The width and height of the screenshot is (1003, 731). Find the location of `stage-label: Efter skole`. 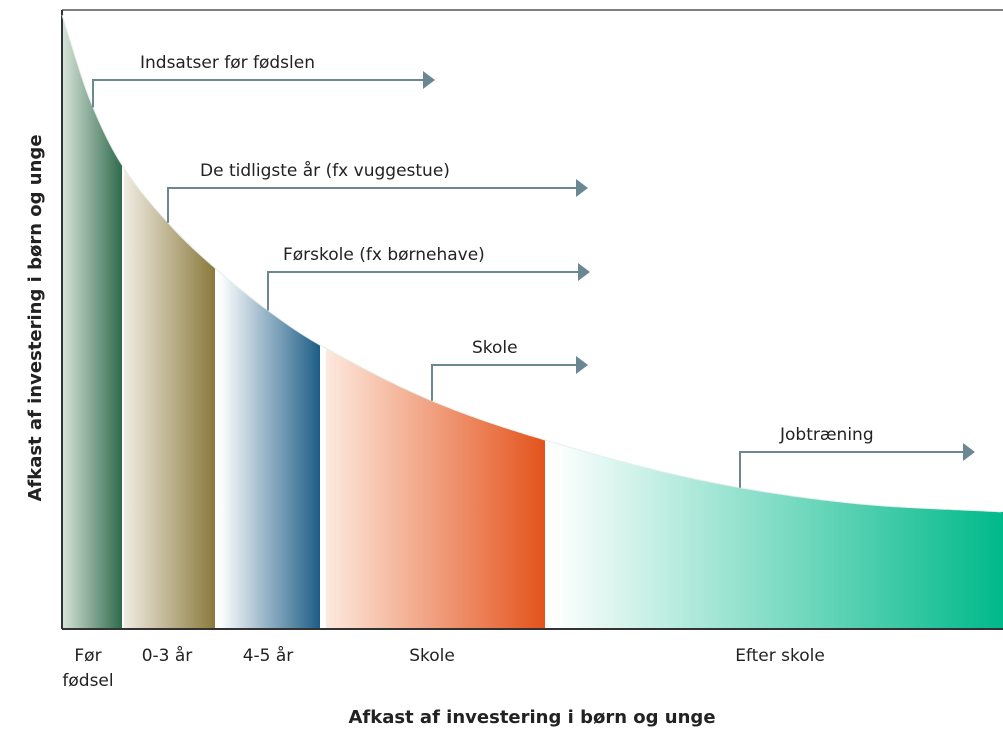

stage-label: Efter skole is located at coordinates (780, 656).